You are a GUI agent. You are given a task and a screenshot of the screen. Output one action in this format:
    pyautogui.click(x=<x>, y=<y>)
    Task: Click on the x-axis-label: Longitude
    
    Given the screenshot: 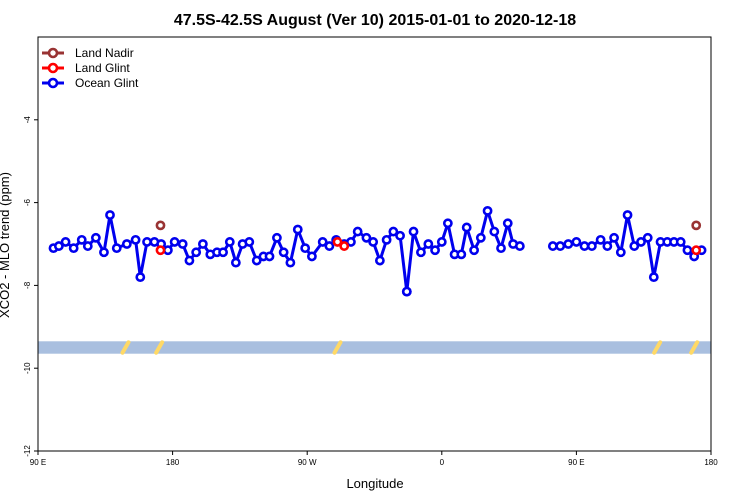 What is the action you would take?
    pyautogui.click(x=374, y=483)
    